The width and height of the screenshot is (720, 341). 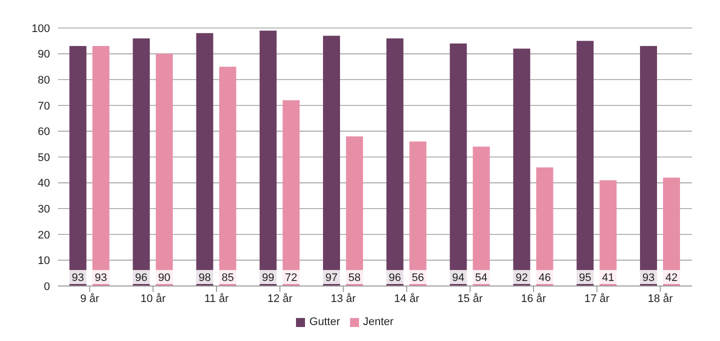 I want to click on x-tick-label: 18 år, so click(x=661, y=298).